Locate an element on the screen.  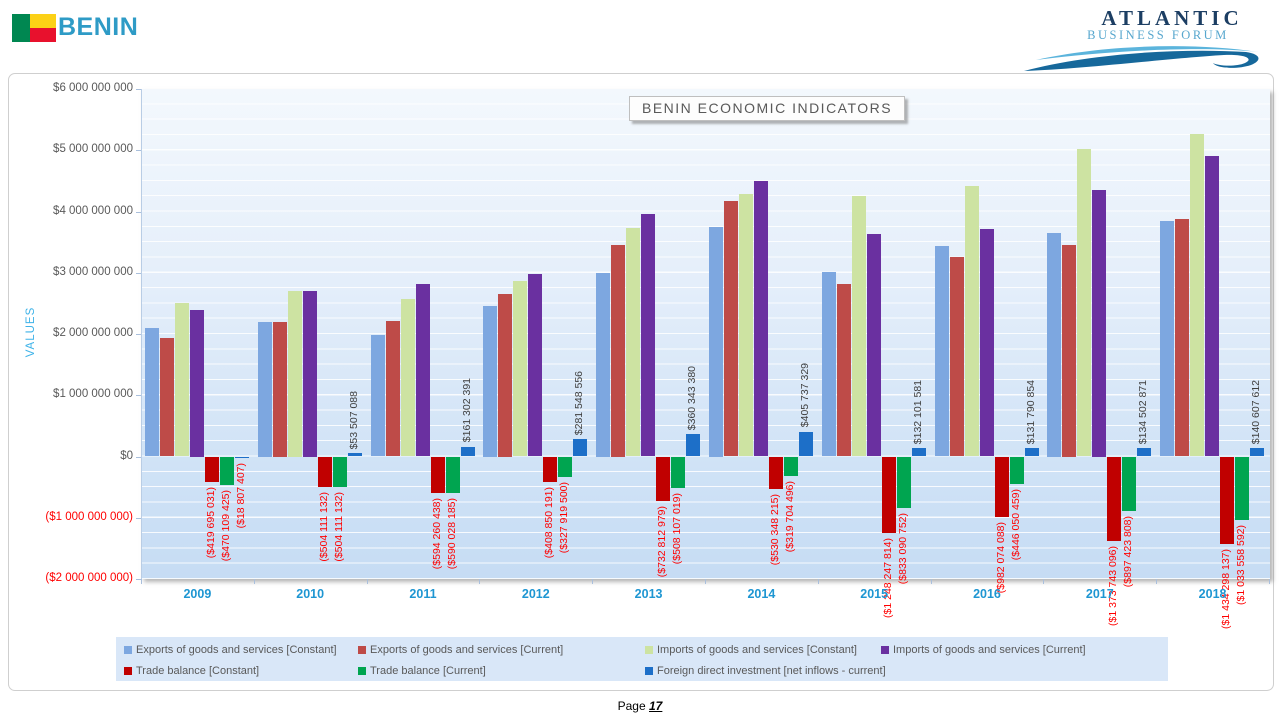
data-label: ($419 695 031) is located at coordinates (211, 523).